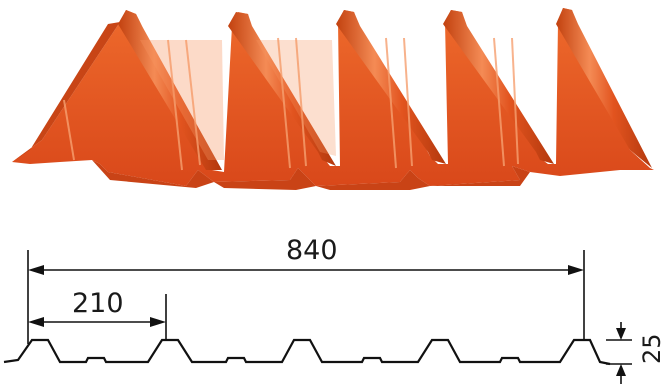 This screenshot has height=388, width=664. What do you see at coordinates (98, 303) in the screenshot?
I see `dimension-label-210: 210` at bounding box center [98, 303].